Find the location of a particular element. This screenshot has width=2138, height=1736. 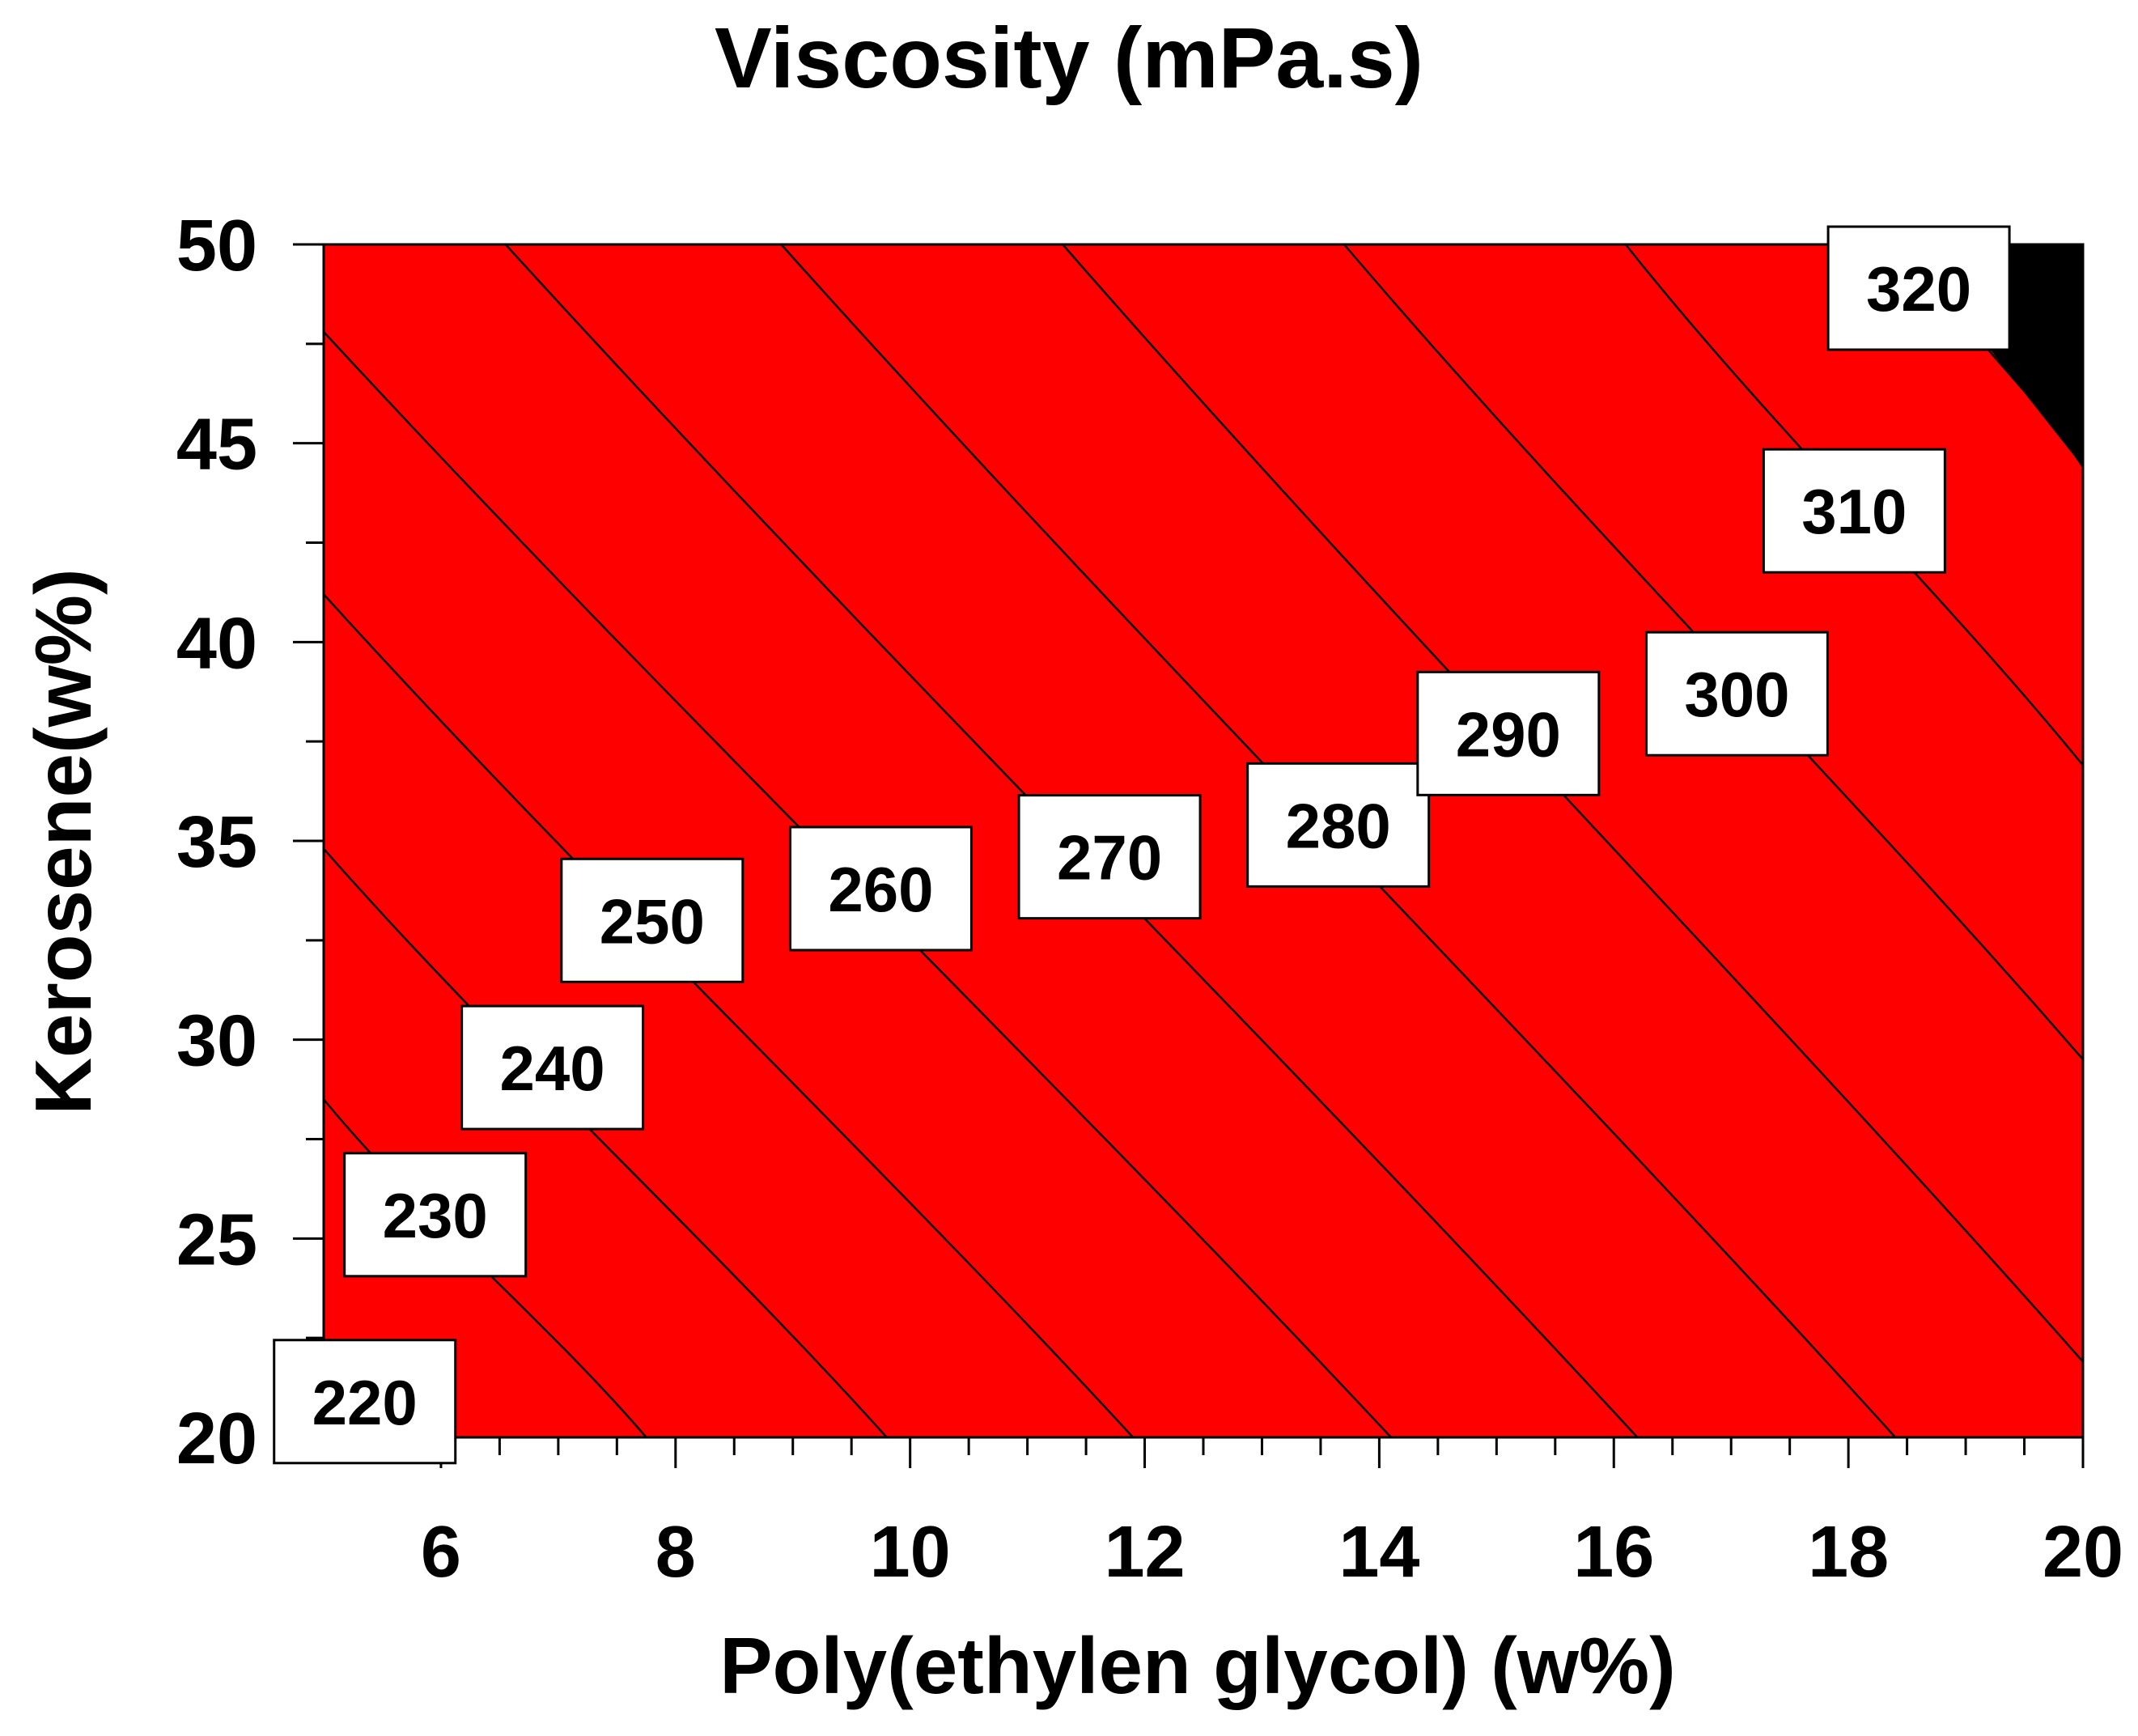

x-tick-label: 10 is located at coordinates (910, 1552).